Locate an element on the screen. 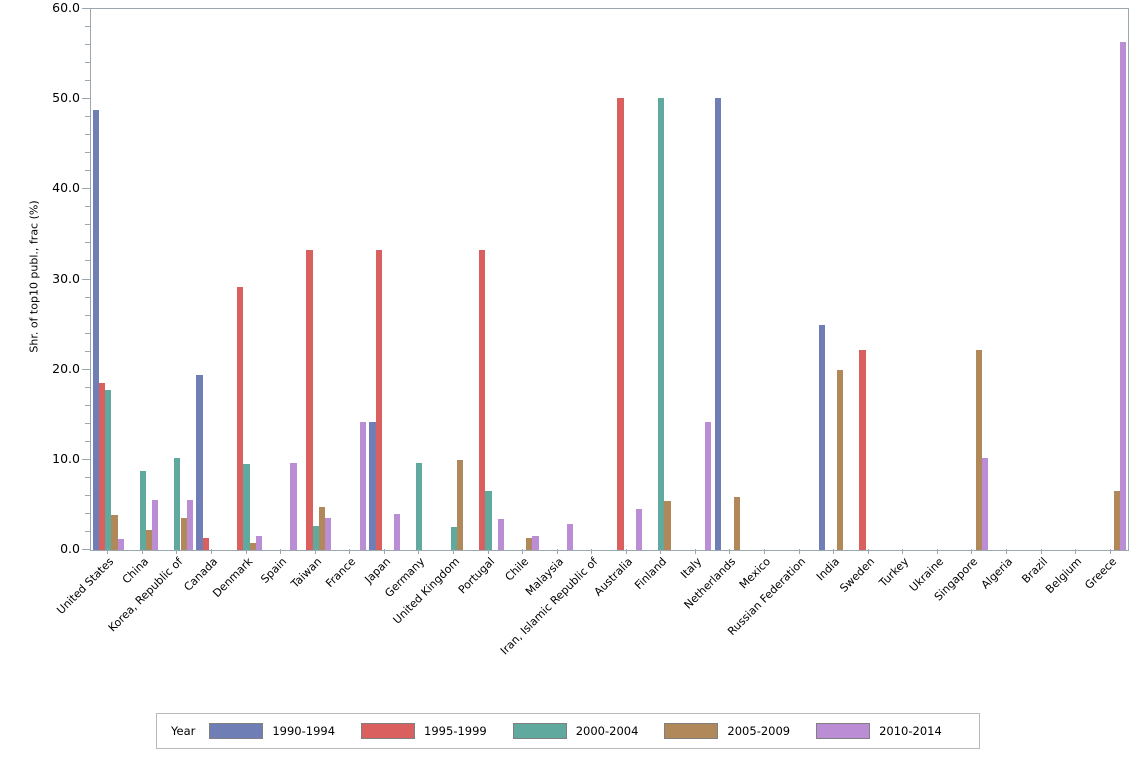 Image resolution: width=1134 pixels, height=776 pixels. y-axis-tick-label: 50.0 is located at coordinates (66, 98).